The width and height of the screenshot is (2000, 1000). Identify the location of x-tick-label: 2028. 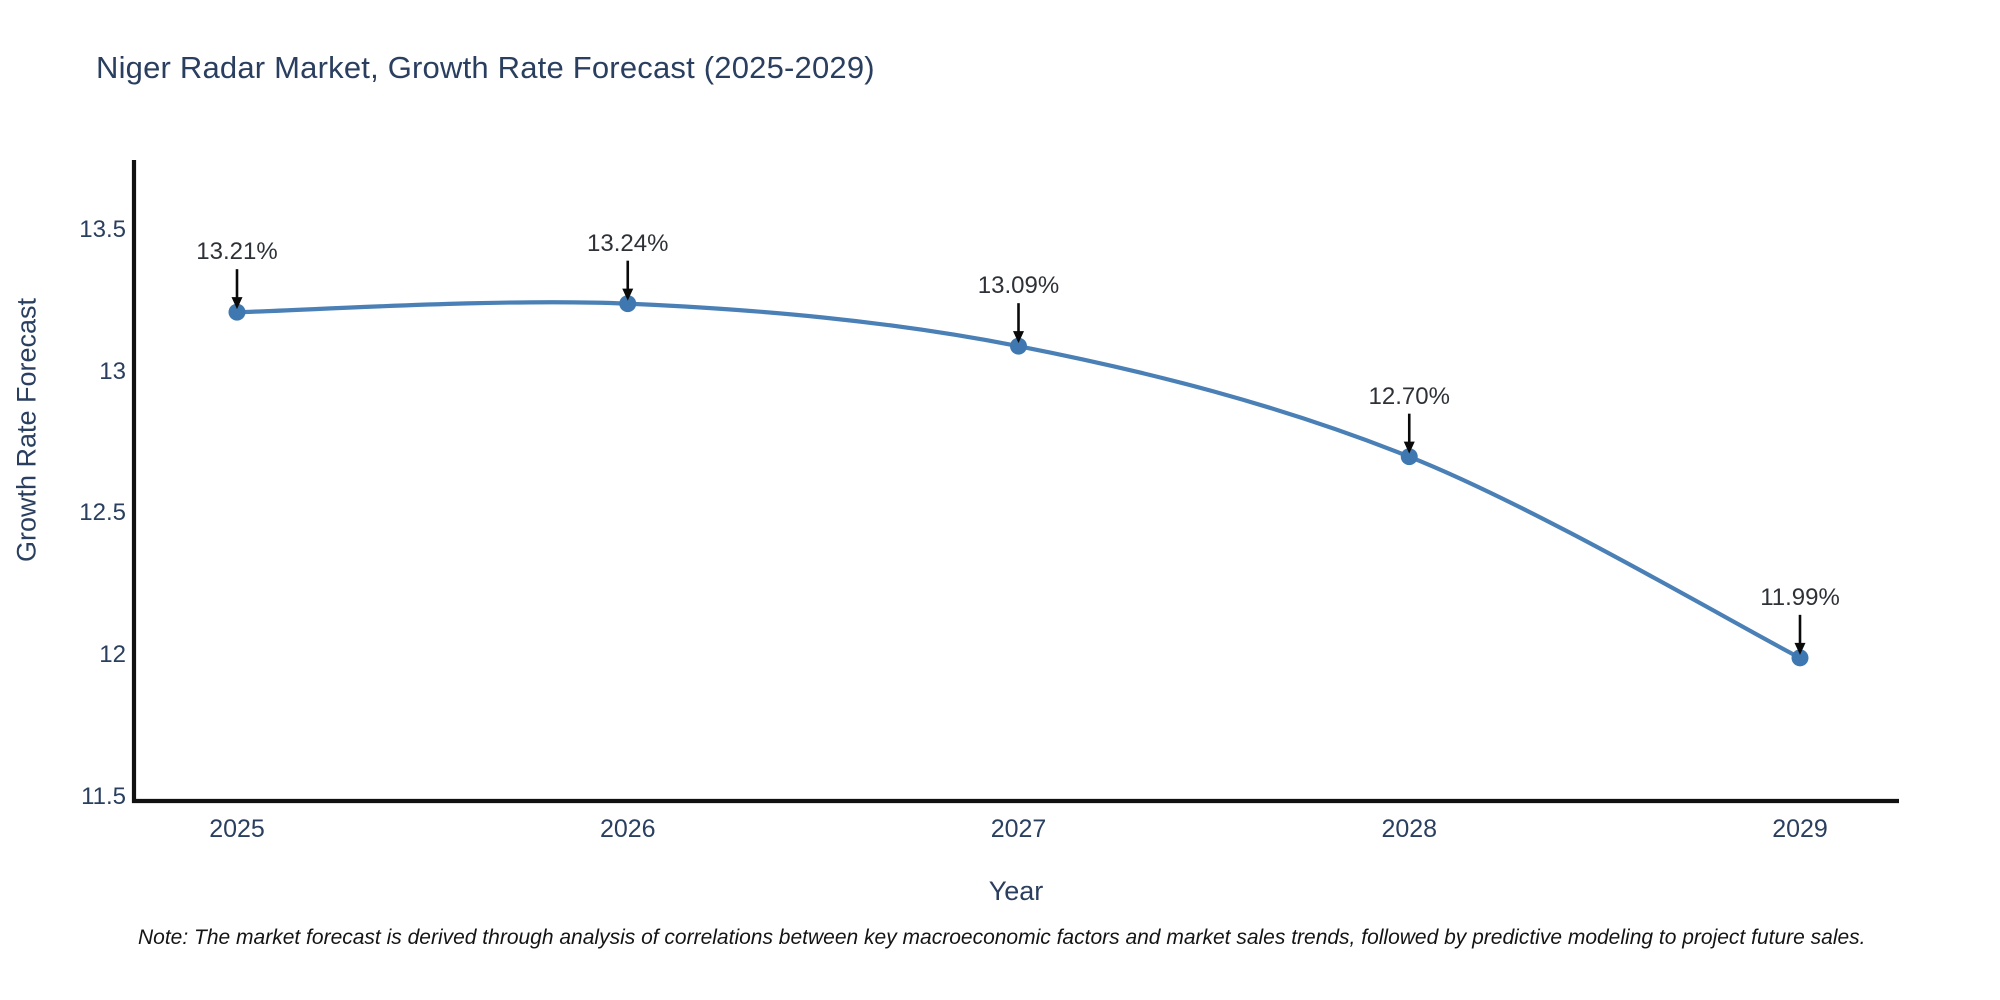
(1409, 829).